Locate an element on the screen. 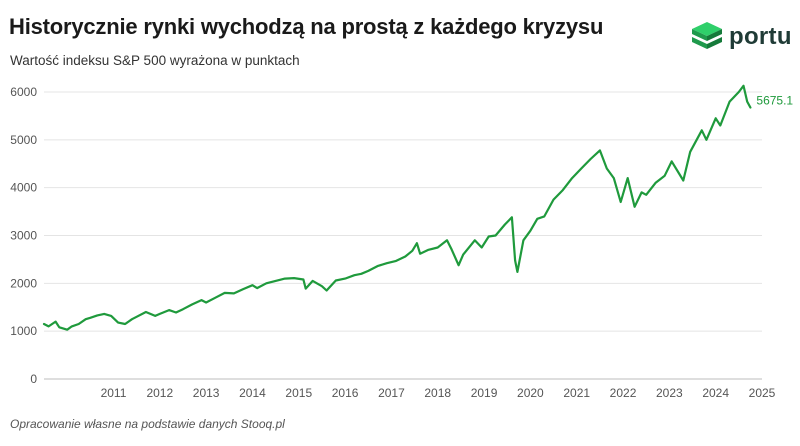 The image size is (800, 446). x-tick-label: 2018 is located at coordinates (437, 393).